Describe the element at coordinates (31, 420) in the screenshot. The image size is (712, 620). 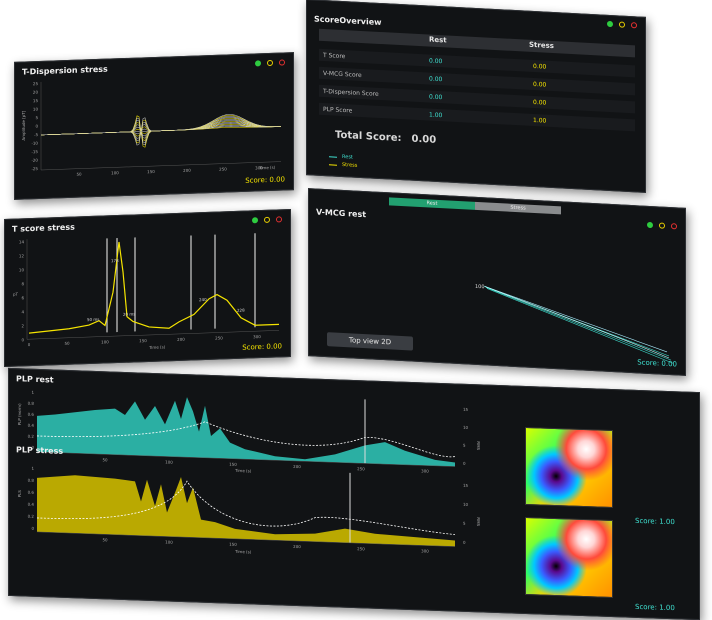
I see `y-axis-ticks: 1 0.8 0.6 0.4 0.2 0` at that location.